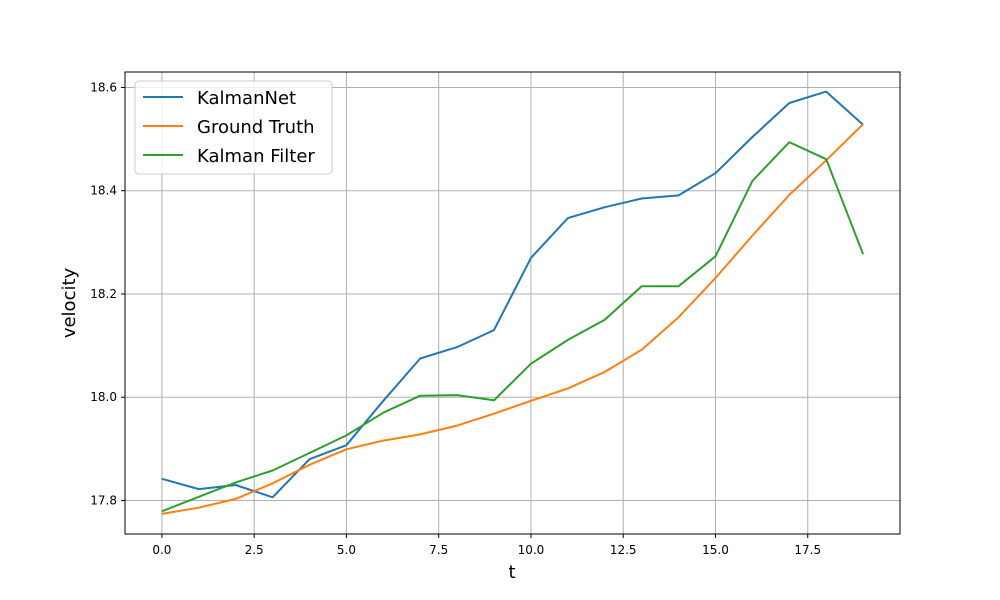 This screenshot has height=600, width=1000. Describe the element at coordinates (69, 302) in the screenshot. I see `y-axis-label: velocity` at that location.